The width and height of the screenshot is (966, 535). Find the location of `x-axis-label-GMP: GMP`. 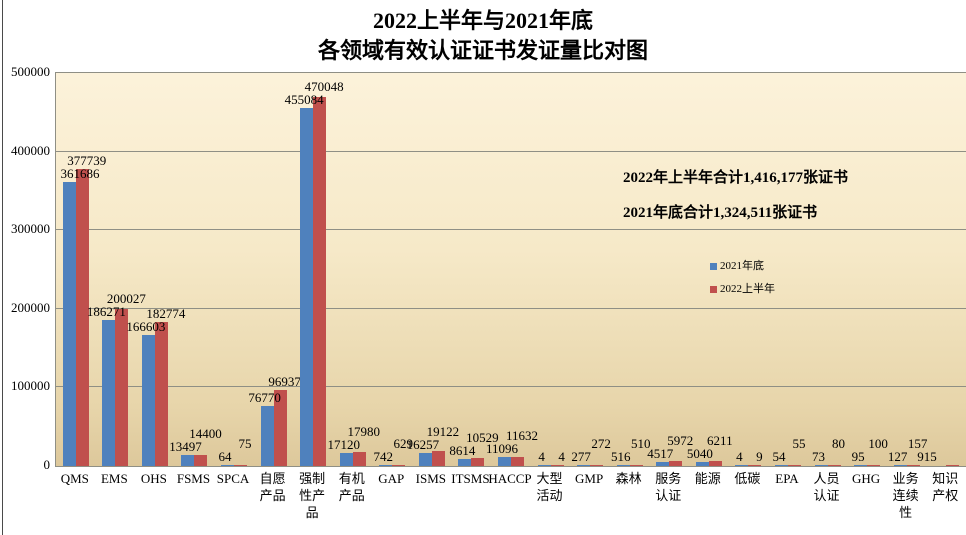

x-axis-label-GMP: GMP is located at coordinates (589, 478).